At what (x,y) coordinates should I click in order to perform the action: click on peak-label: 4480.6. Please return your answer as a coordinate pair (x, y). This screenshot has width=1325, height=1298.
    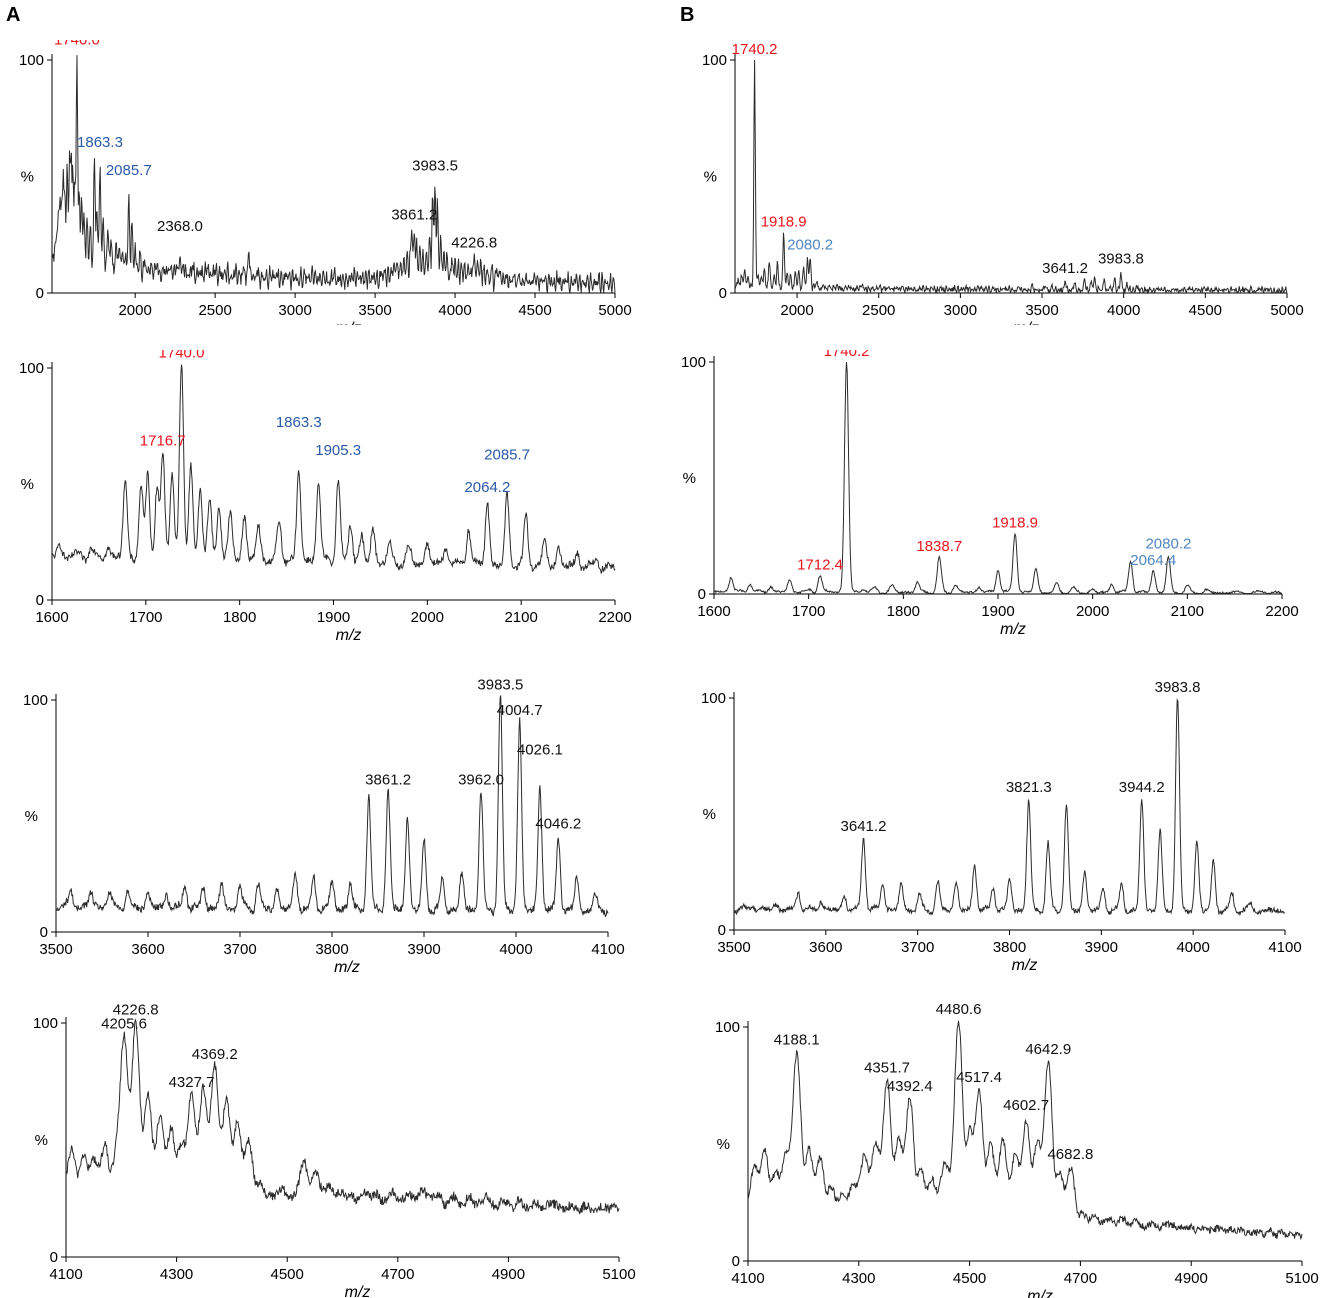
    Looking at the image, I should click on (959, 1009).